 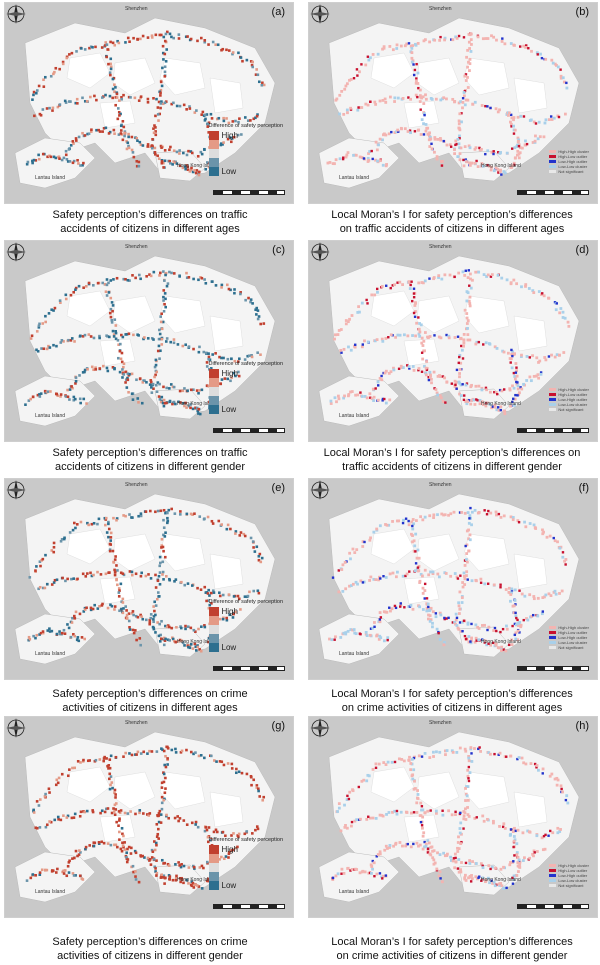 What do you see at coordinates (245, 625) in the screenshot?
I see `legend: Difference of safety perception High Low` at bounding box center [245, 625].